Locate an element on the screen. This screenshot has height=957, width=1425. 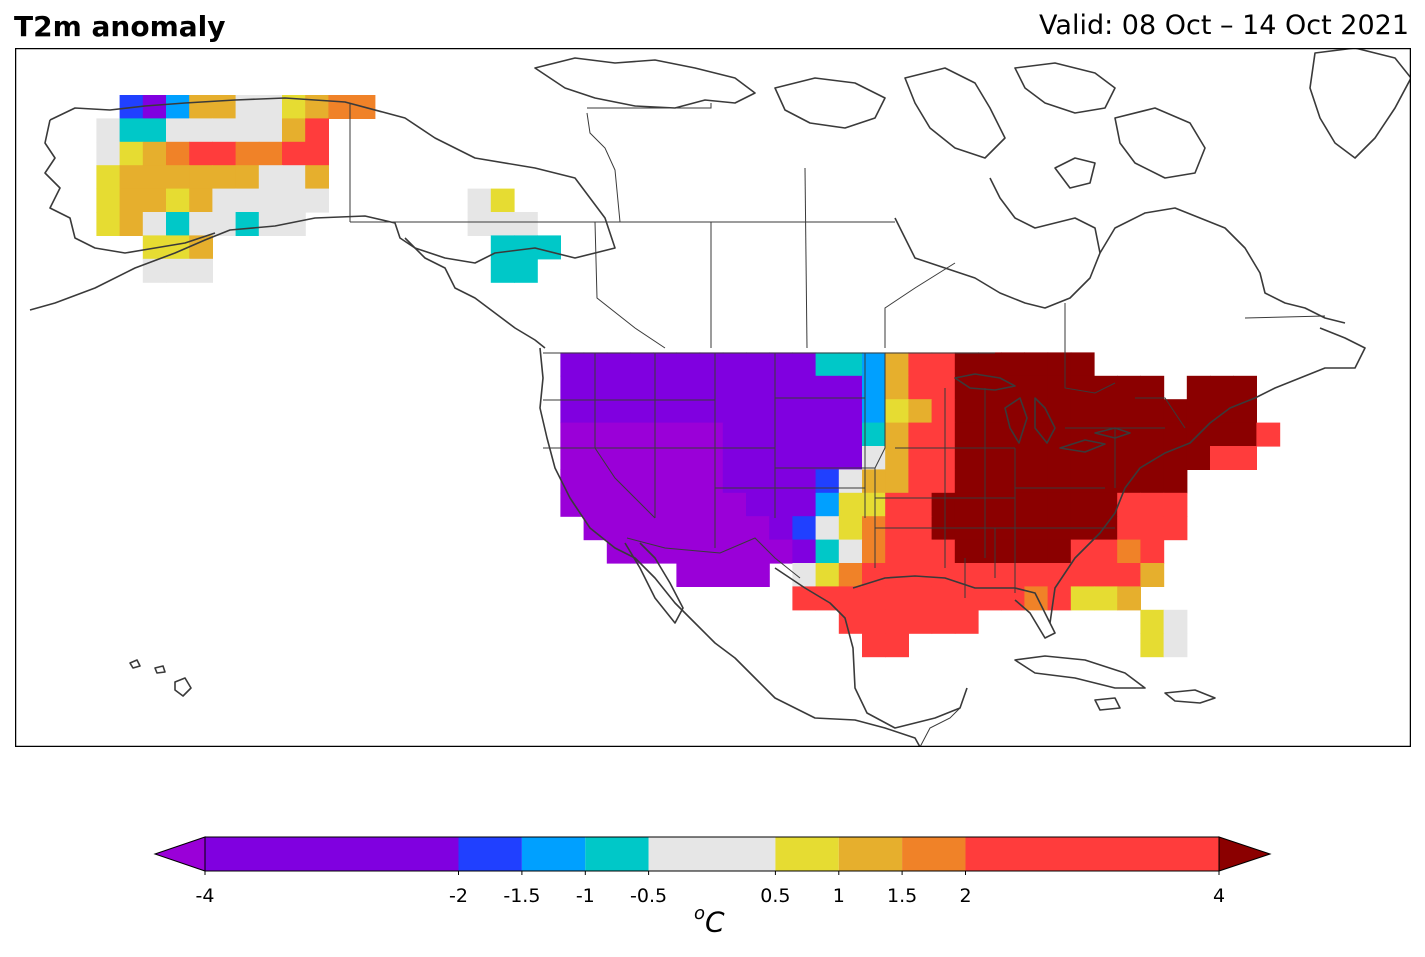
colorbar-tick-label: 4 is located at coordinates (1219, 896).